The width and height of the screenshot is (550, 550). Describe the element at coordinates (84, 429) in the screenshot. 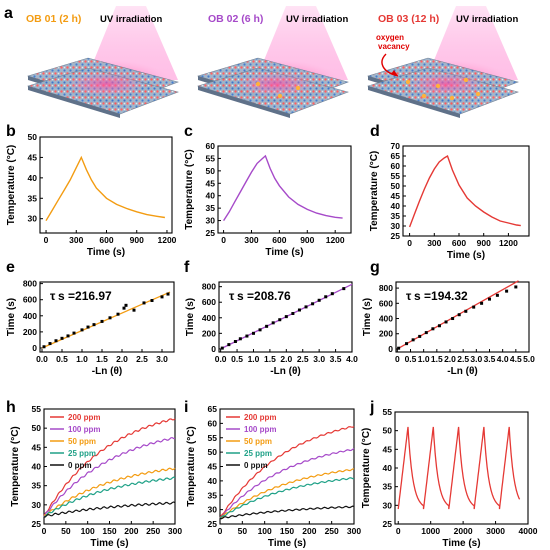

I see `legend-label: 100 ppm` at that location.